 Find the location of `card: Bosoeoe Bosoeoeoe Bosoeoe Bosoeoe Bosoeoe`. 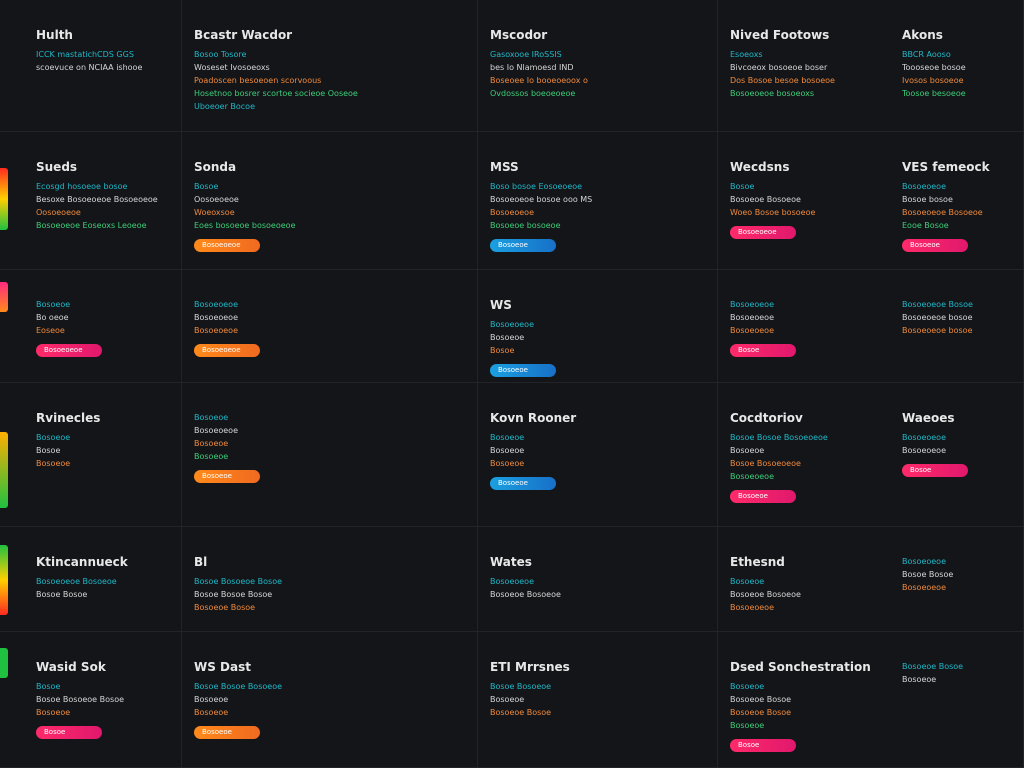

card: Bosoeoe Bosoeoeoe Bosoeoe Bosoeoe Bosoeoe is located at coordinates (330, 455).